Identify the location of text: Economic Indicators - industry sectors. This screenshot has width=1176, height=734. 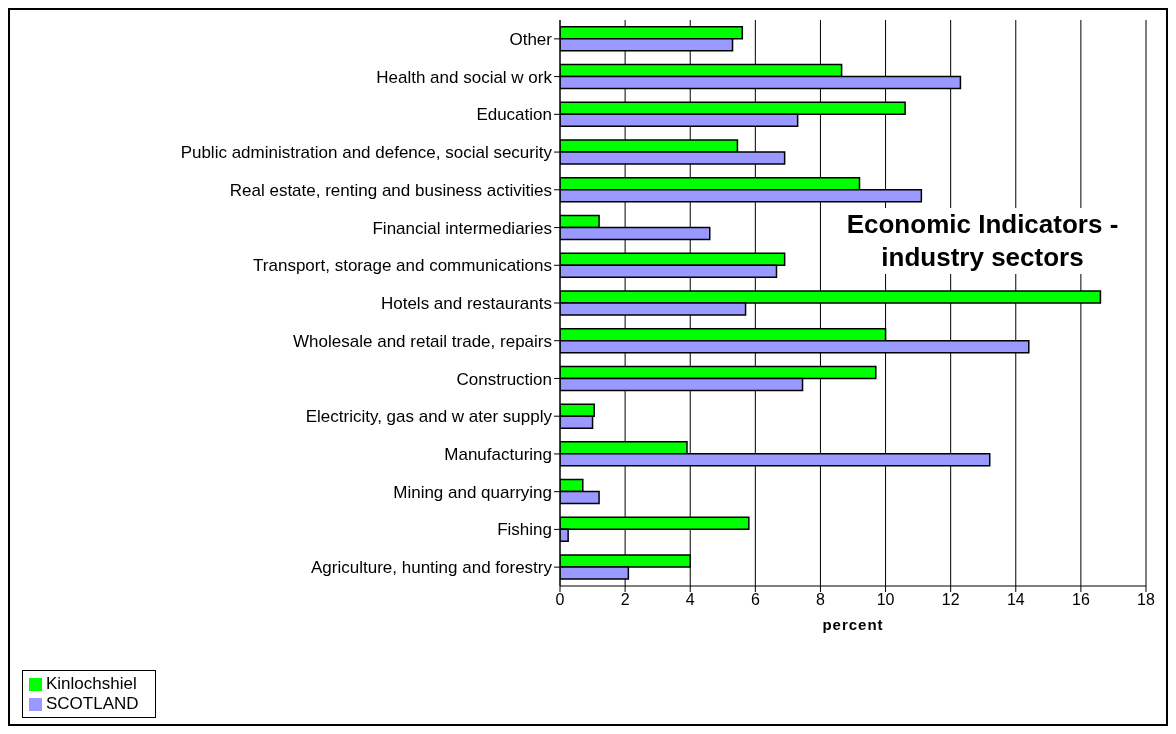
(982, 241).